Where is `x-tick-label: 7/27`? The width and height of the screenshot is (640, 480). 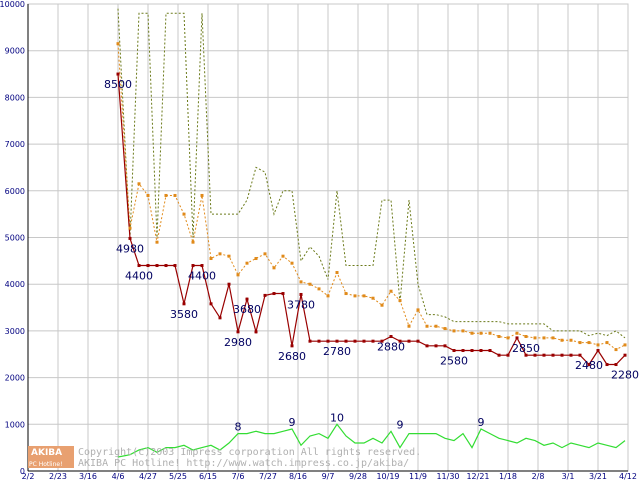 x-tick-label: 7/27 is located at coordinates (268, 476).